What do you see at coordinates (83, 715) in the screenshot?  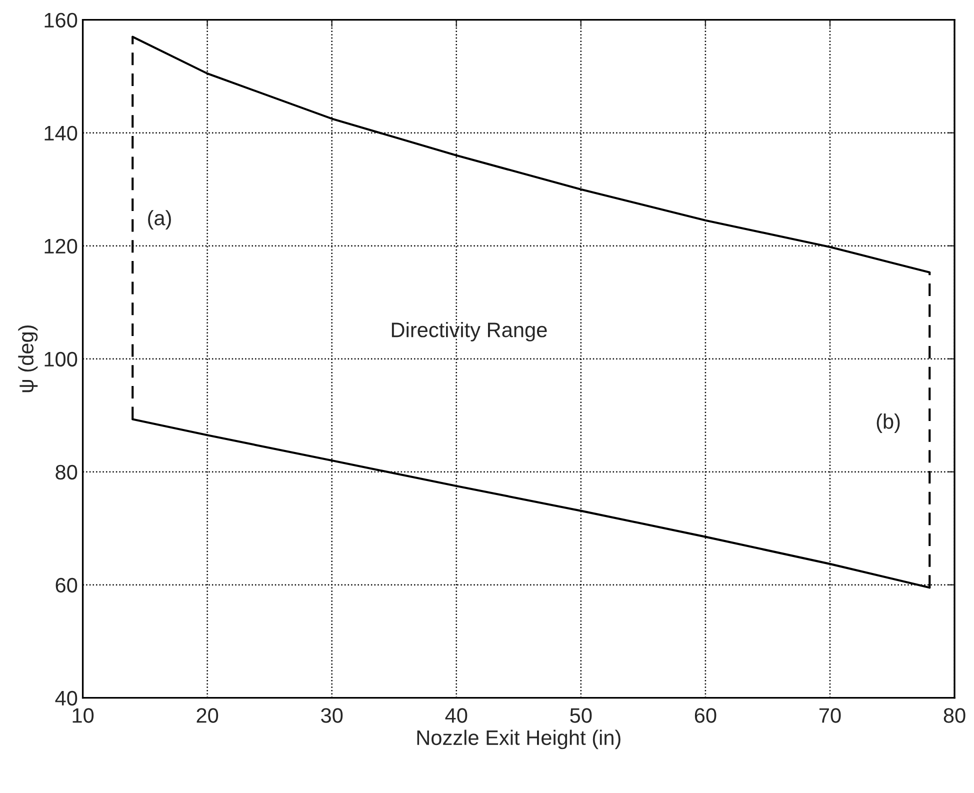 I see `x-tick-label: 10` at bounding box center [83, 715].